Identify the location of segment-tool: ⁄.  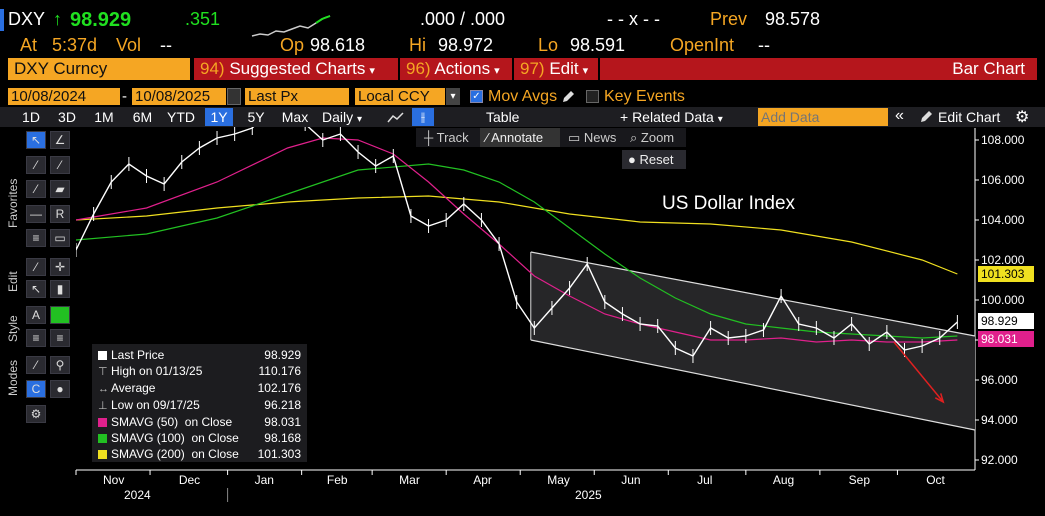
(36, 189).